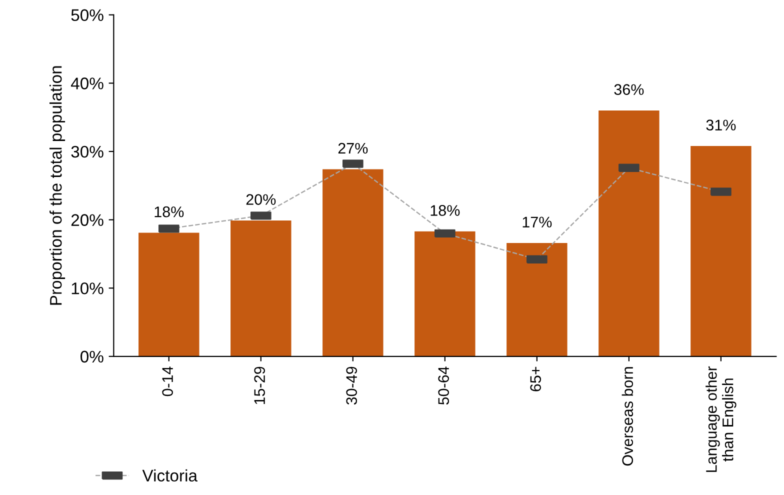 The height and width of the screenshot is (495, 784). Describe the element at coordinates (536, 379) in the screenshot. I see `x-tick-label: 65+` at that location.